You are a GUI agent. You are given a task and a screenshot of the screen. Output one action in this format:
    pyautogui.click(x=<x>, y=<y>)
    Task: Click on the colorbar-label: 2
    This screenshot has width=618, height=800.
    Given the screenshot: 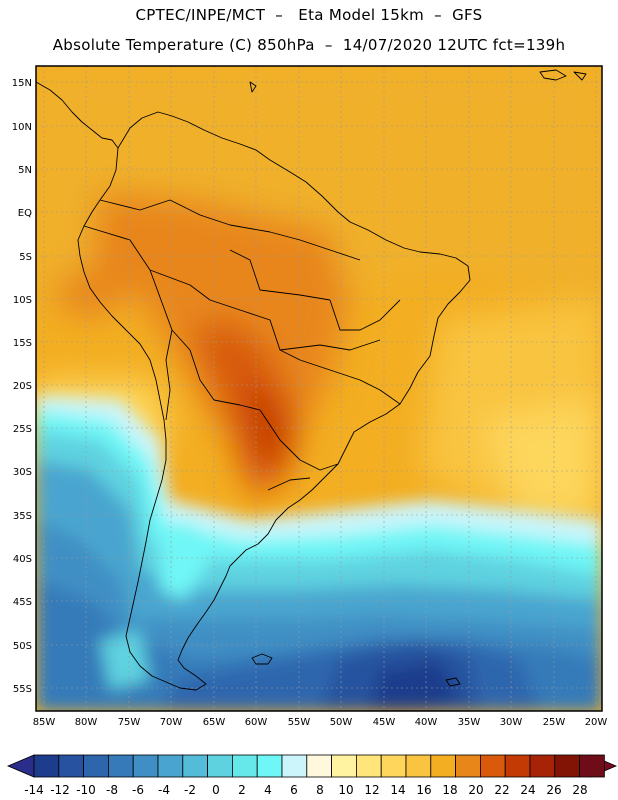 What is the action you would take?
    pyautogui.click(x=242, y=790)
    